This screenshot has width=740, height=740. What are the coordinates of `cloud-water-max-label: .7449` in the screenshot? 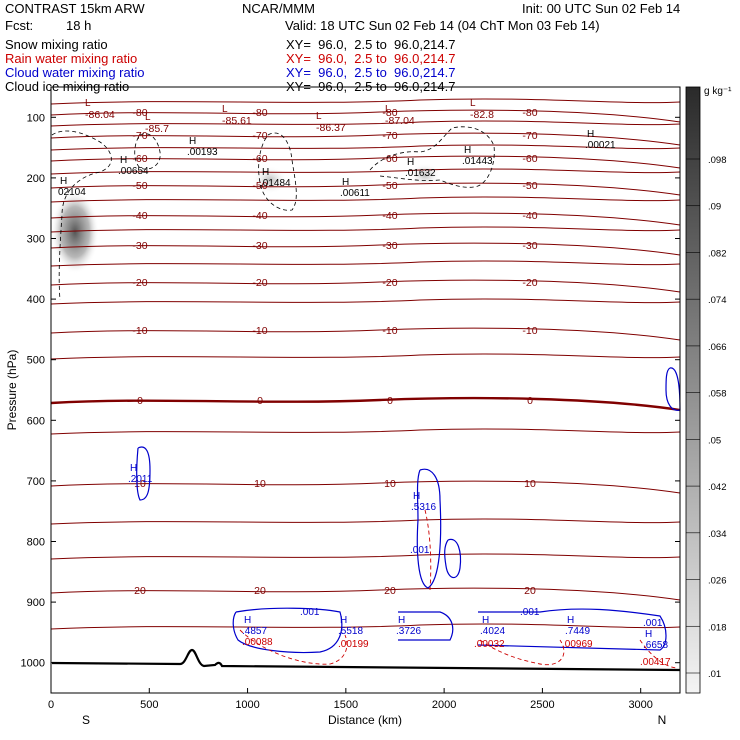 It's located at (577, 631).